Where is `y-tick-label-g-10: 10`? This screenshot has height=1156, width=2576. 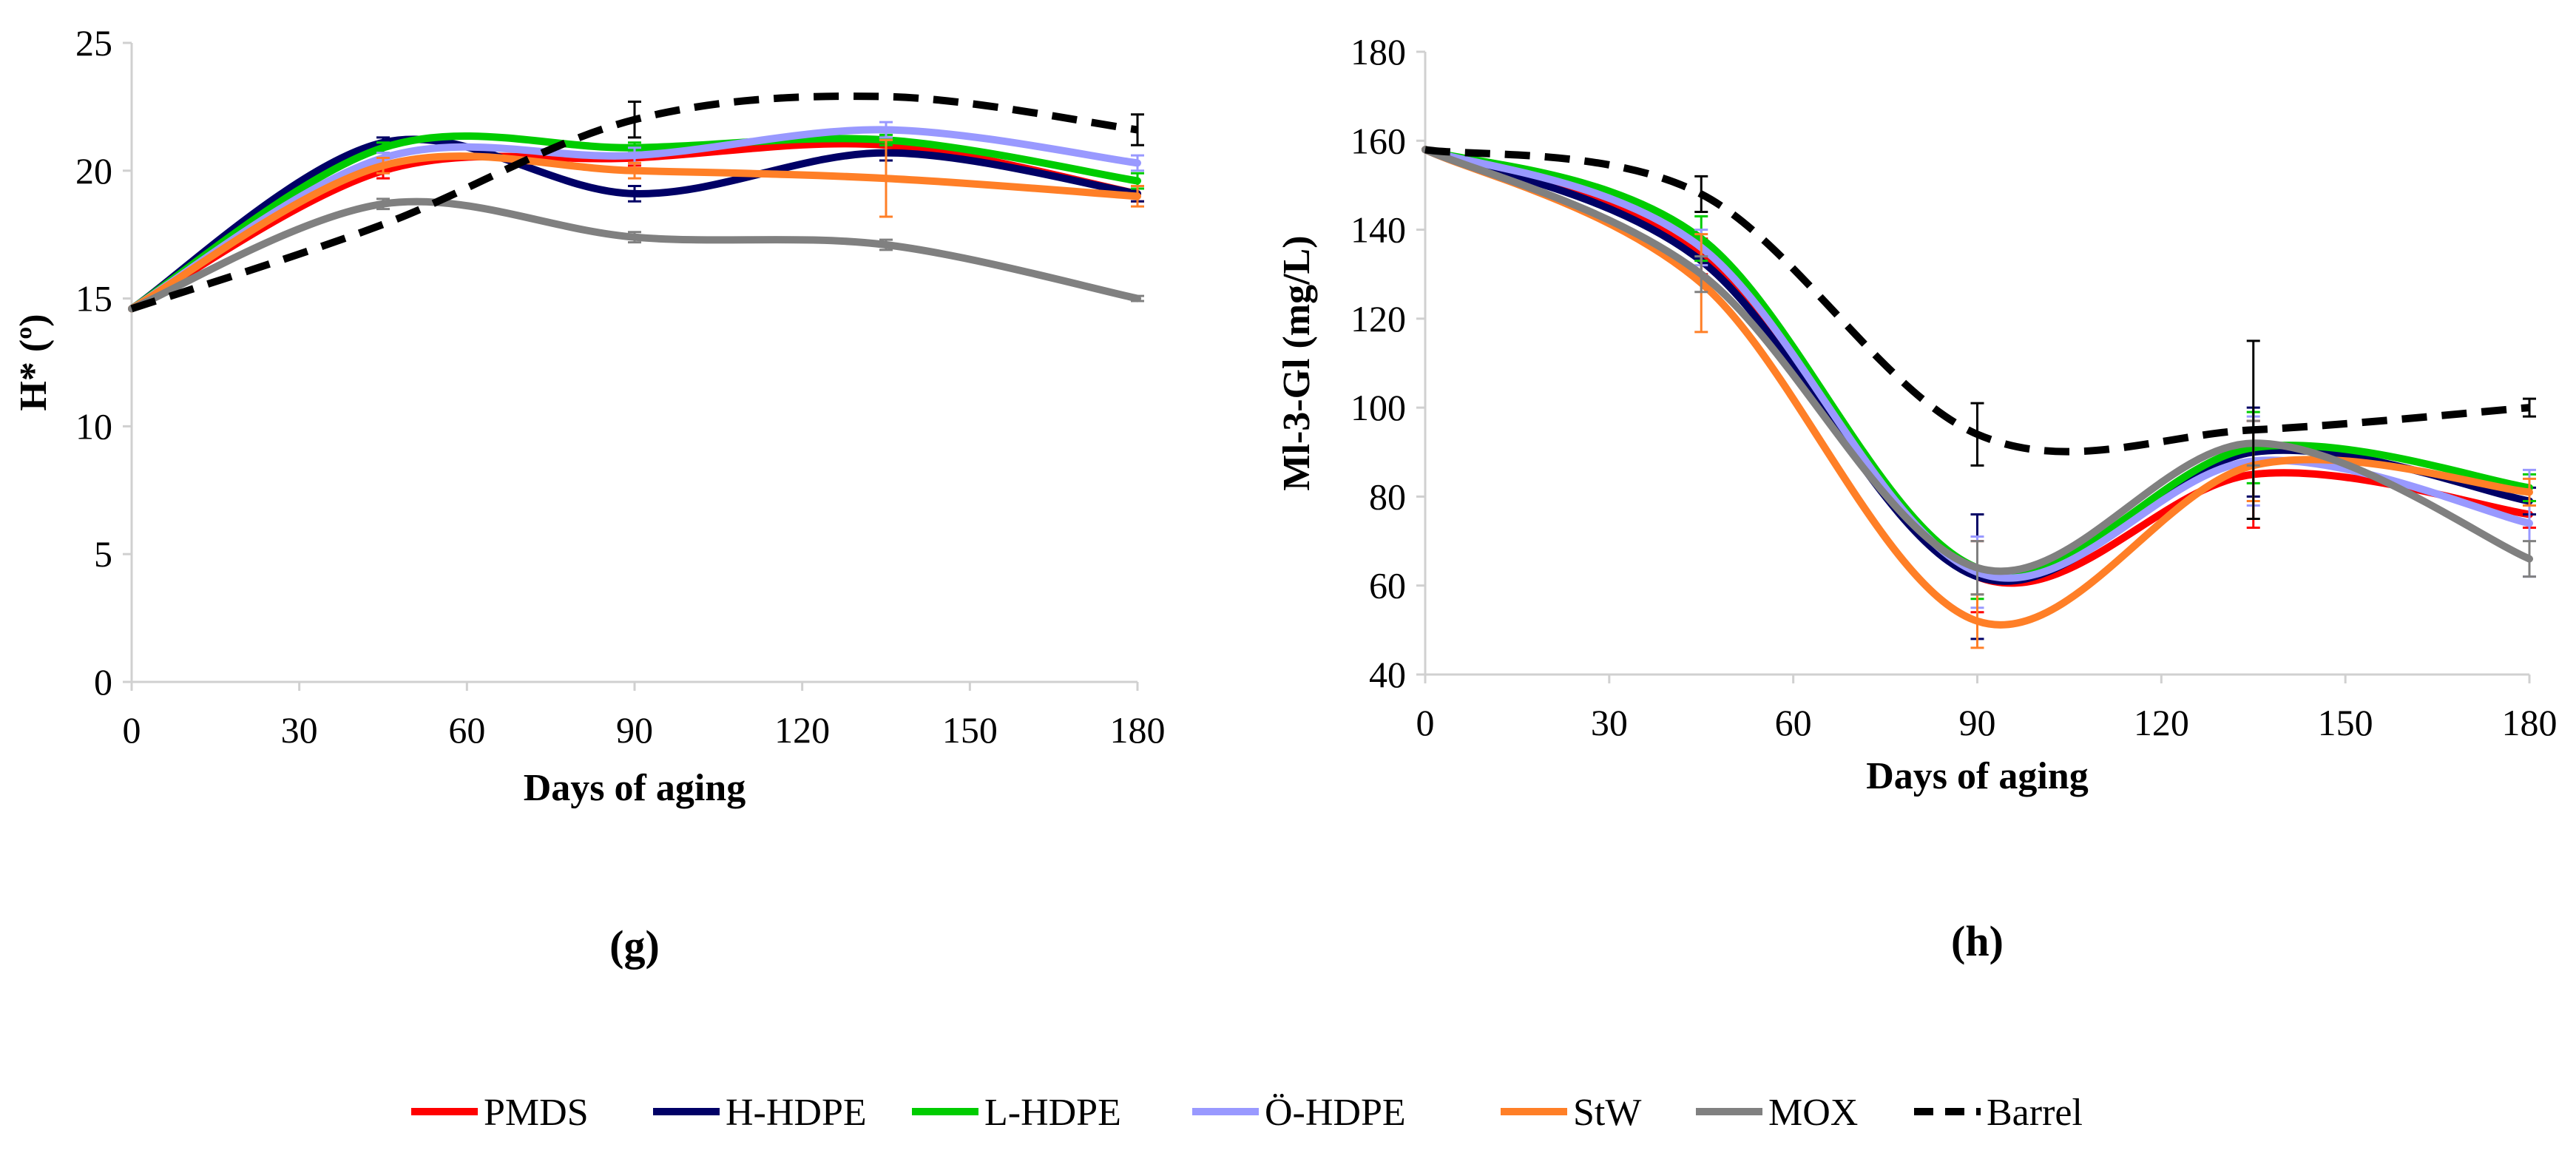
y-tick-label-g-10: 10 is located at coordinates (93, 426).